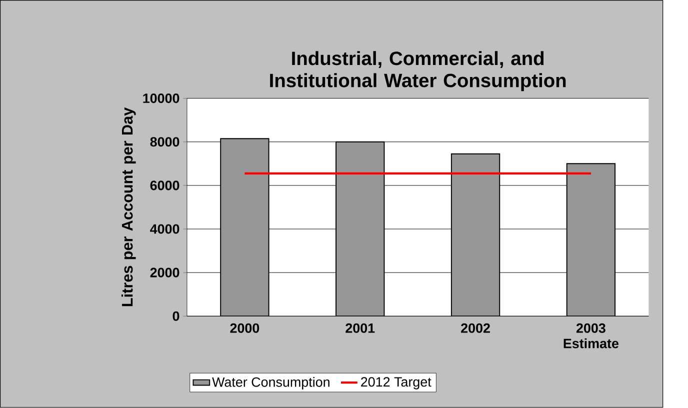 The height and width of the screenshot is (408, 688). Describe the element at coordinates (475, 329) in the screenshot. I see `x-tick-label: 2002` at that location.